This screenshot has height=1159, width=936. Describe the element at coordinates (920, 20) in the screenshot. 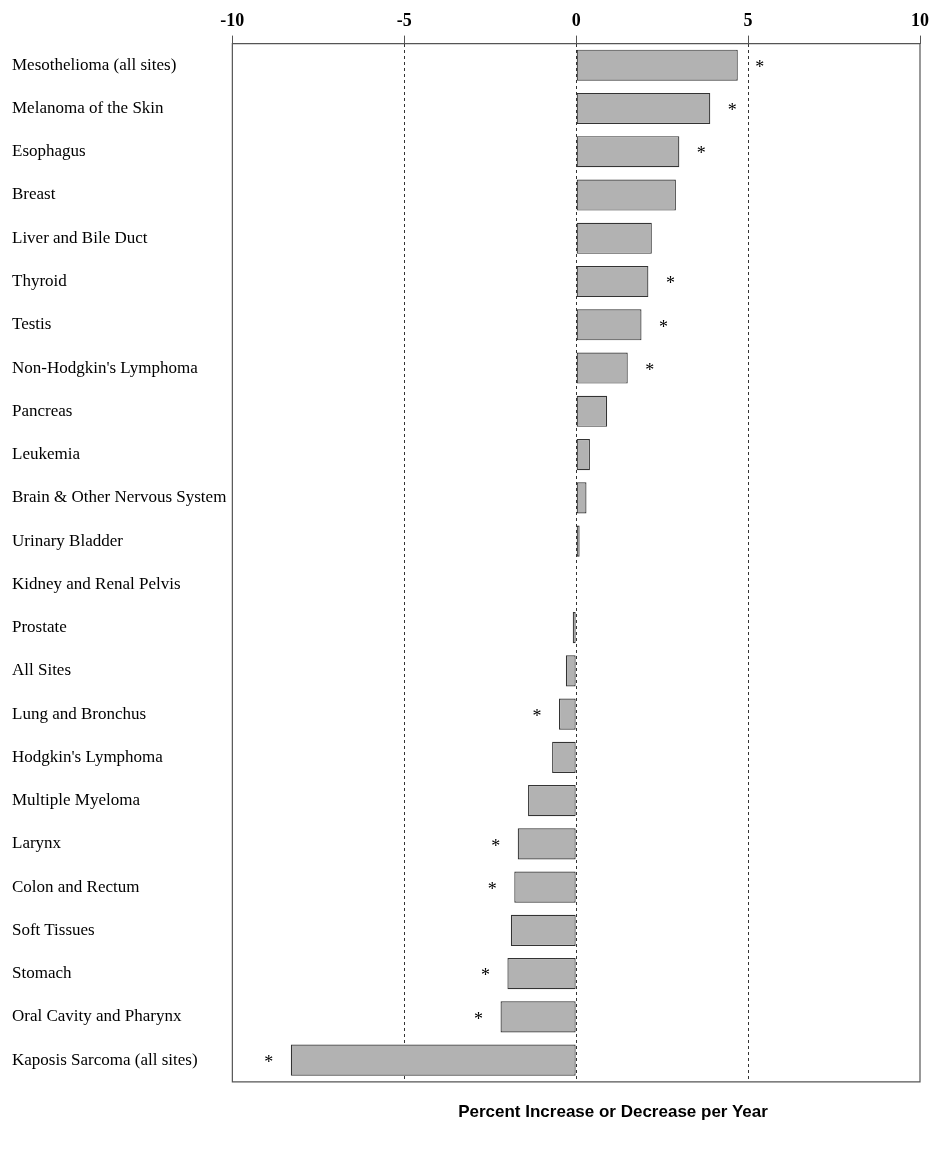

I see `x-tick-label: 10` at that location.